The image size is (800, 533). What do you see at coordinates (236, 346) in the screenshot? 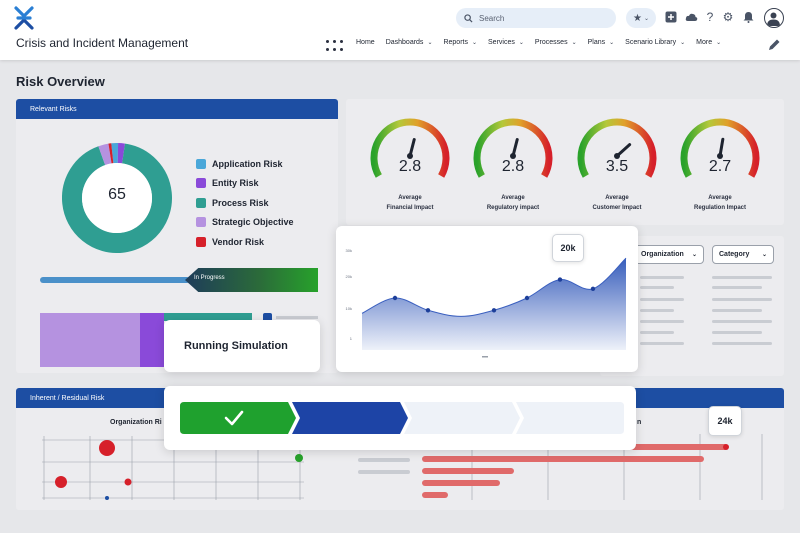
I see `running-simulation-label: Running Simulation` at bounding box center [236, 346].